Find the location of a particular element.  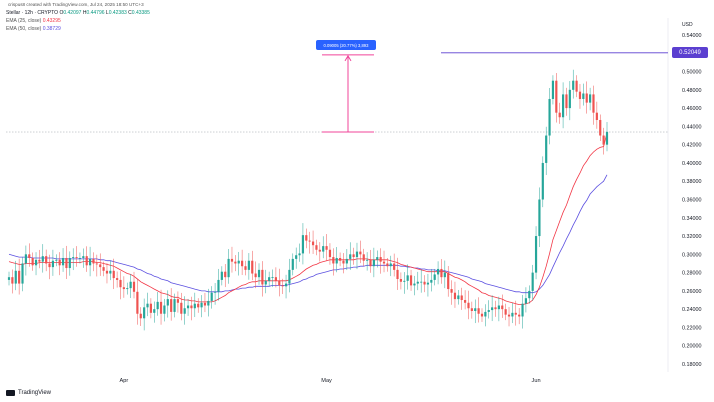

x-tick-label: May is located at coordinates (326, 381).